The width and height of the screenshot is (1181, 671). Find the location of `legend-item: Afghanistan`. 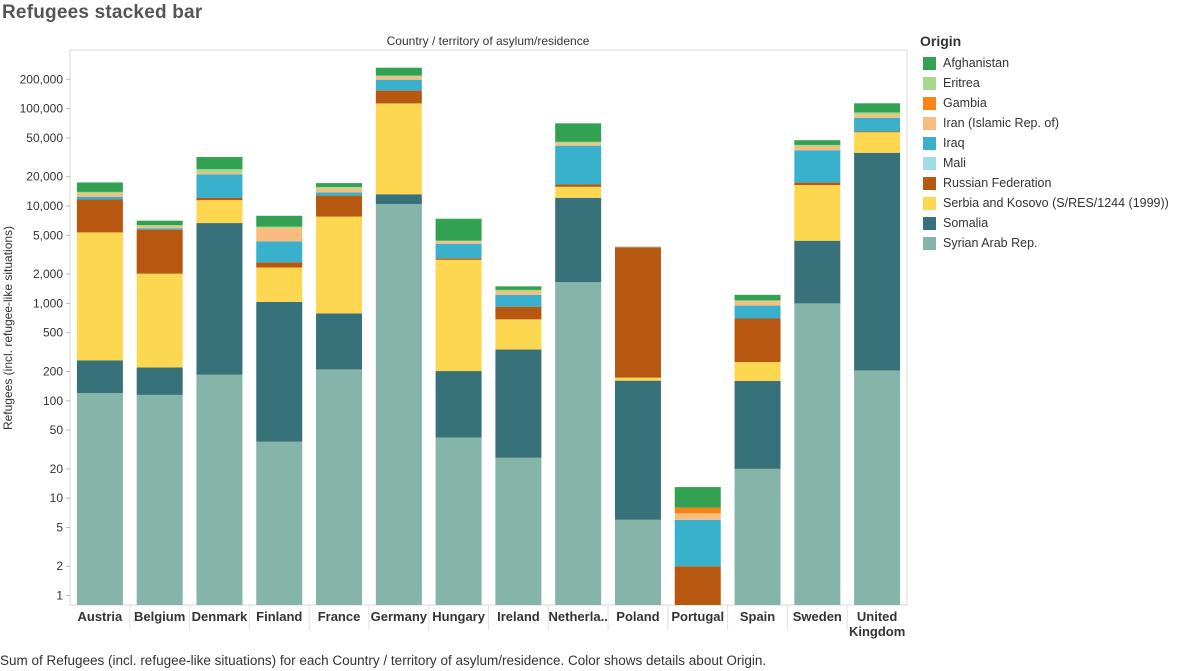

legend-item: Afghanistan is located at coordinates (1047, 63).